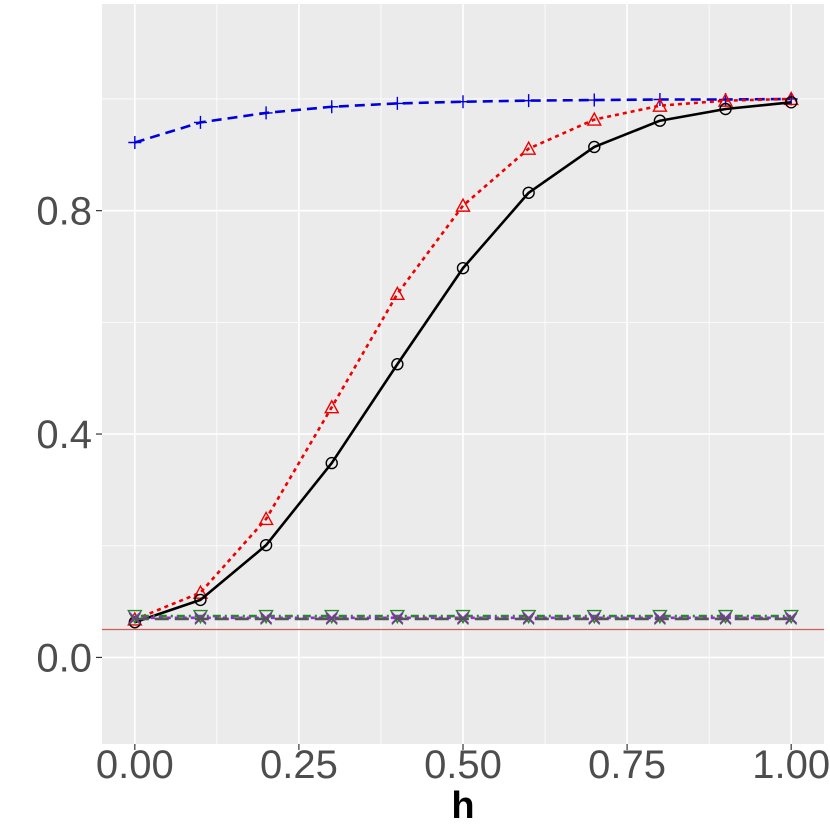 The height and width of the screenshot is (830, 830). Describe the element at coordinates (462, 806) in the screenshot. I see `x-axis-title: h` at that location.